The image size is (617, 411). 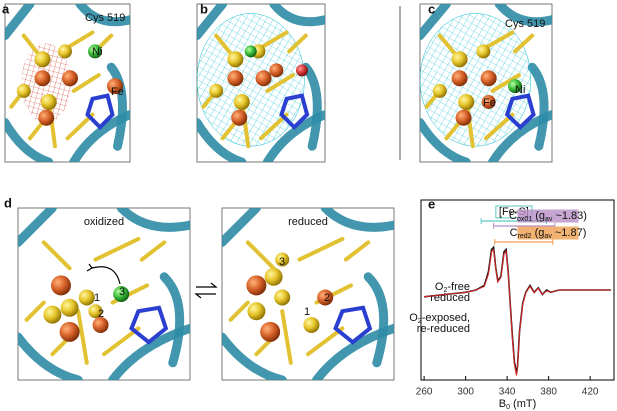 I want to click on panel-letter: a, so click(x=6, y=8).